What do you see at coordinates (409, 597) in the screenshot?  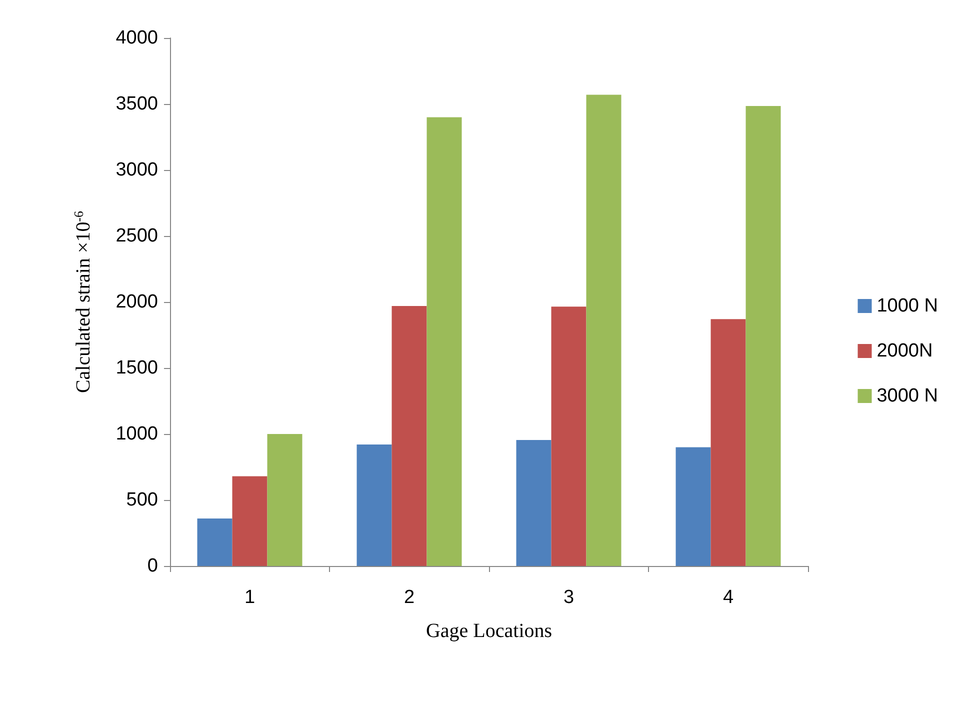 I see `x-tick-label: 2` at bounding box center [409, 597].